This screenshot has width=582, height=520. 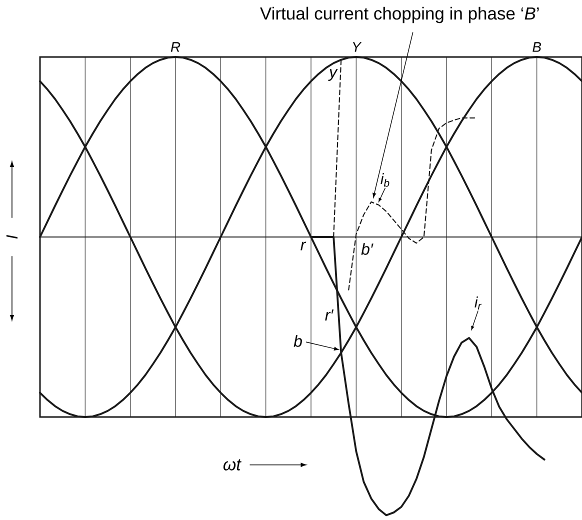 I want to click on series-label: i$_{b}$, so click(x=385, y=180).